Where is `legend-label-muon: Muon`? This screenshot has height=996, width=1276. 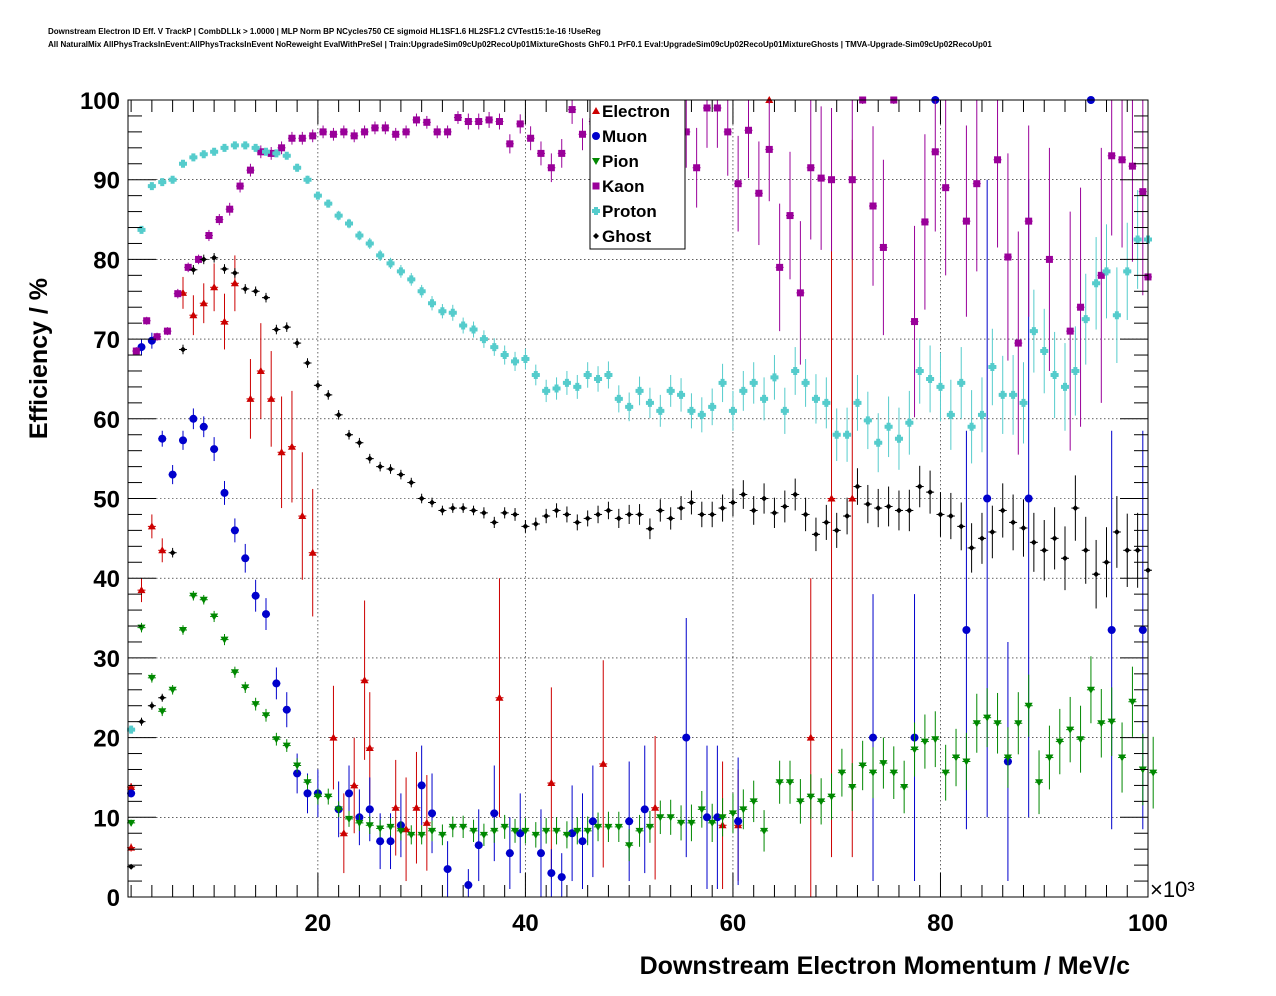 legend-label-muon: Muon is located at coordinates (624, 136).